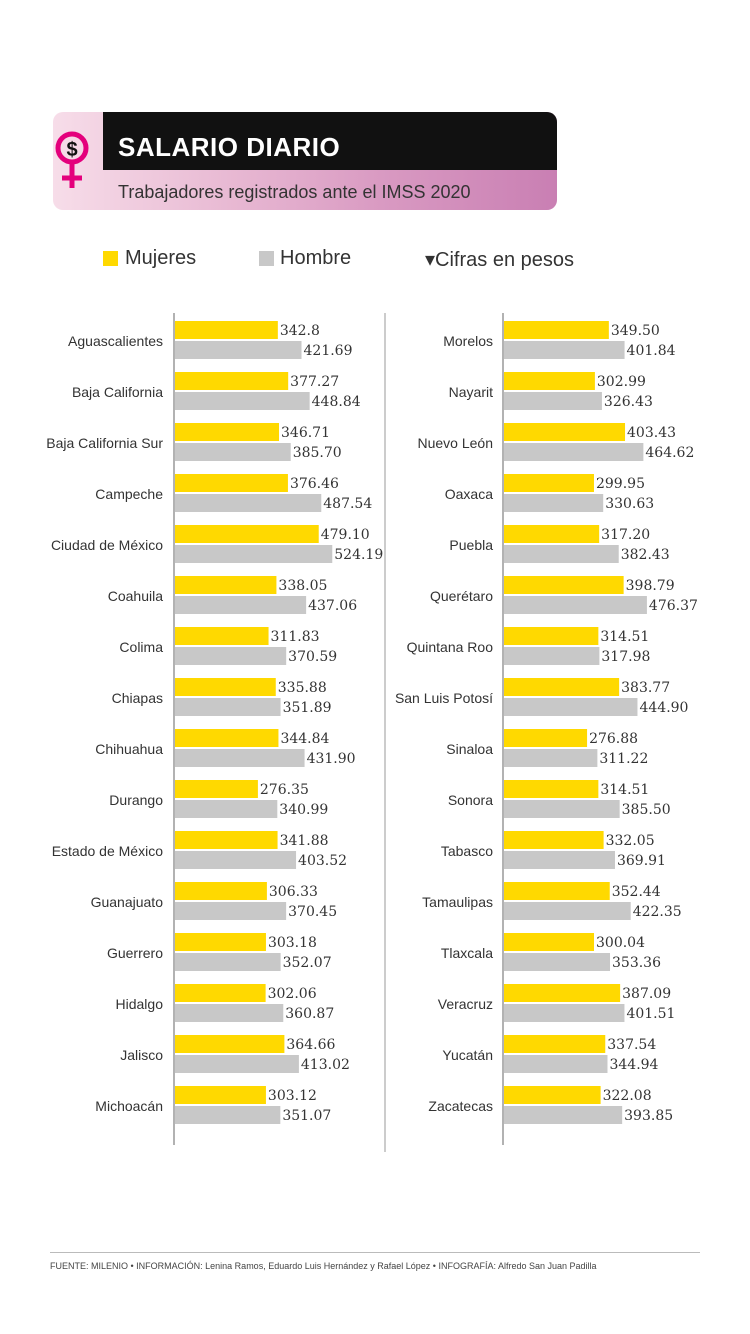  Describe the element at coordinates (135, 953) in the screenshot. I see `category-label: Guerrero` at that location.